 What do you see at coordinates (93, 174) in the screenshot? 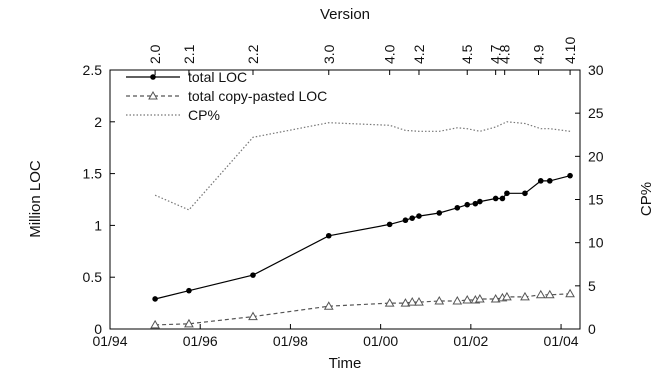
I see `y-tick-label: 1.5` at bounding box center [93, 174].